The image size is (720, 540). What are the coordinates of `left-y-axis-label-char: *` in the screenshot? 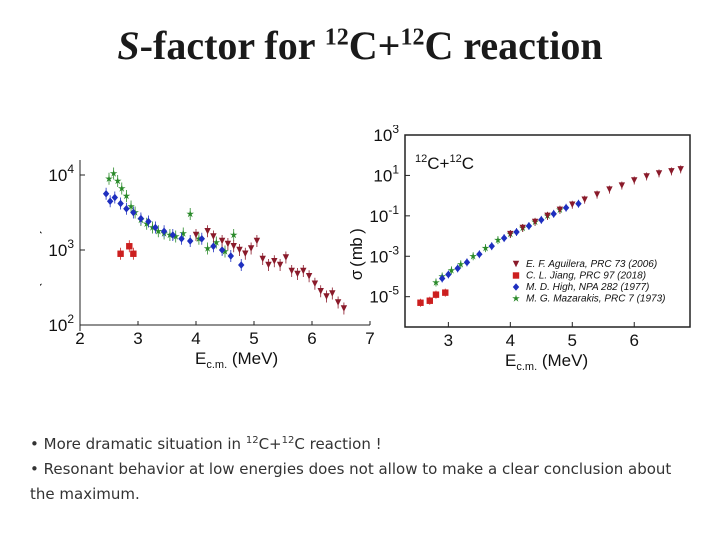 It's located at (41, 296).